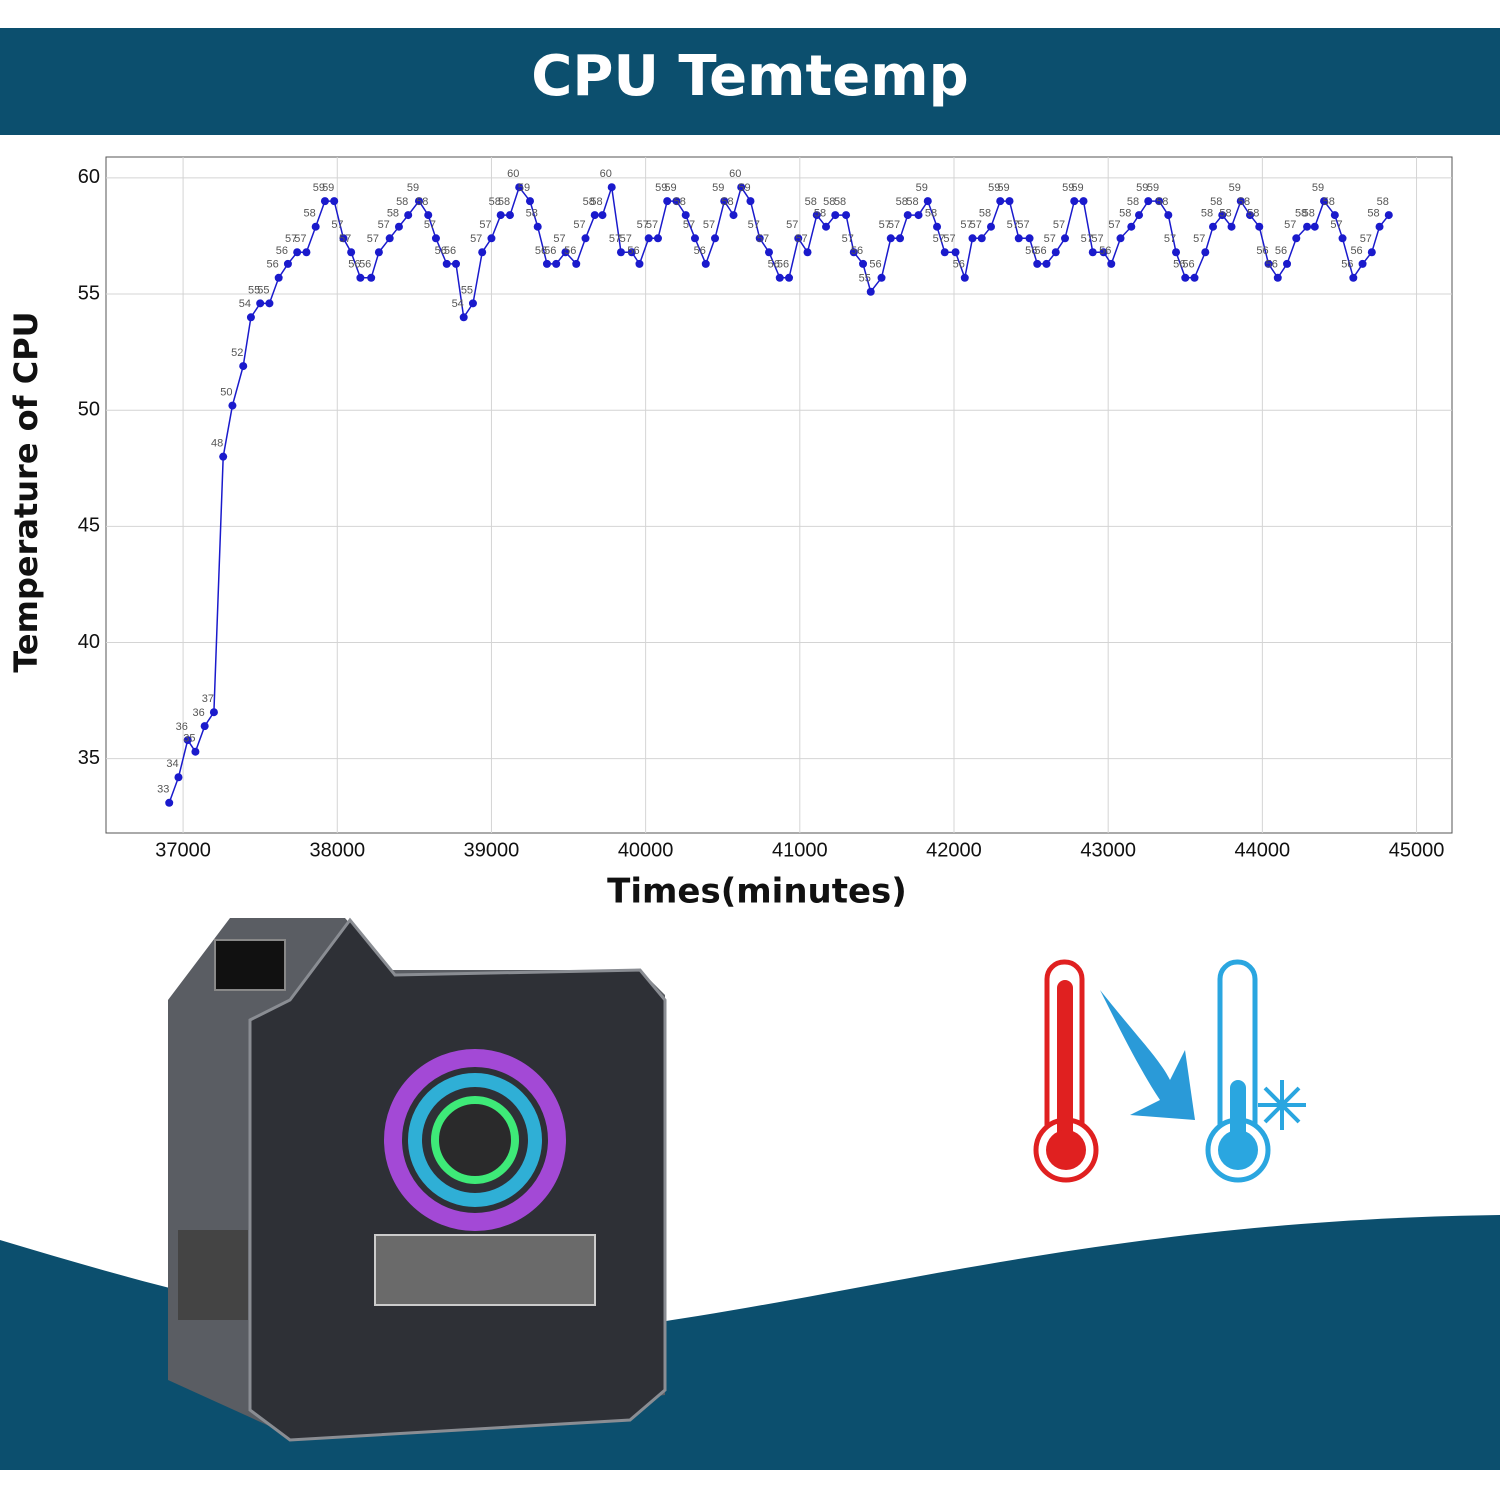  I want to click on x-tick-label: 44000, so click(1263, 850).